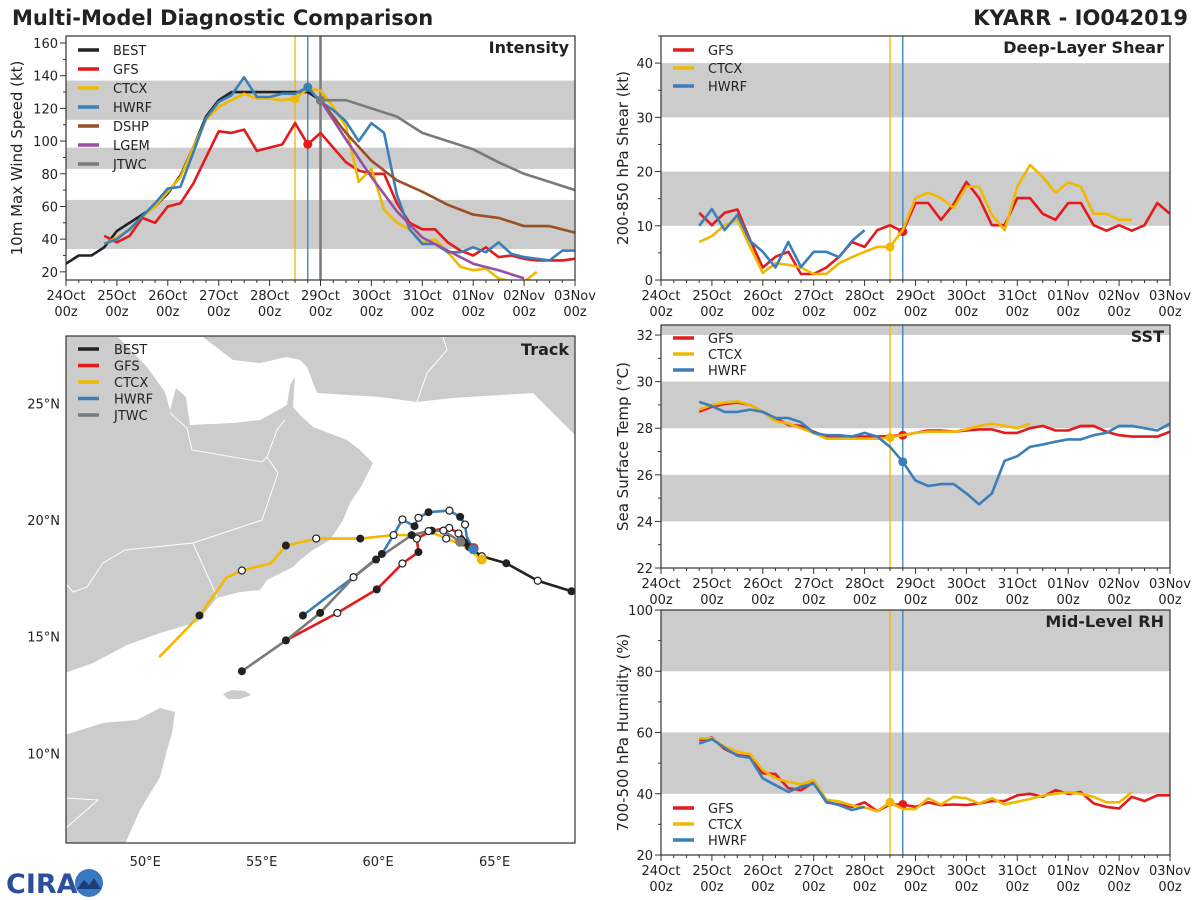 This screenshot has height=900, width=1200. I want to click on lat-tick-label: 20°N, so click(43, 521).